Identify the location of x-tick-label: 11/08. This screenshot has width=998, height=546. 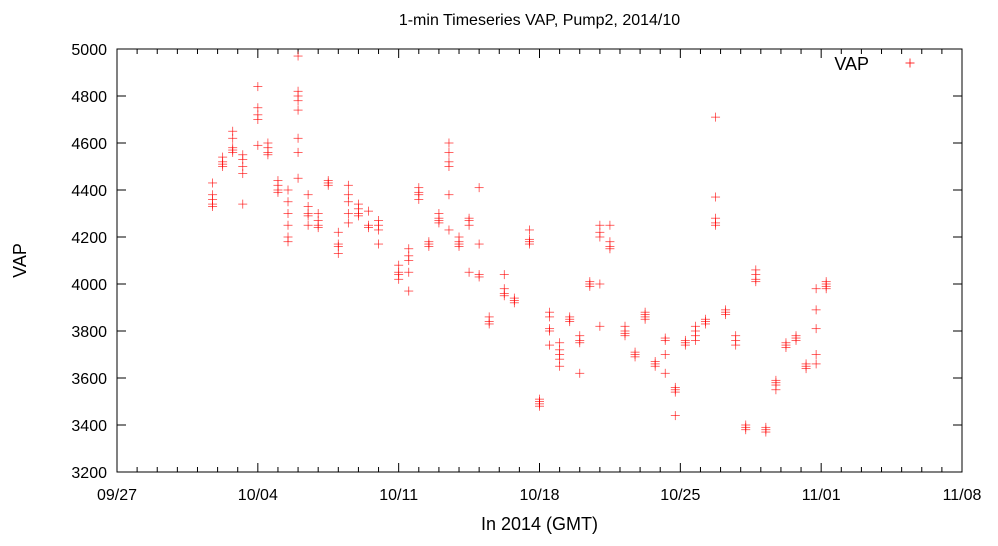
(962, 495).